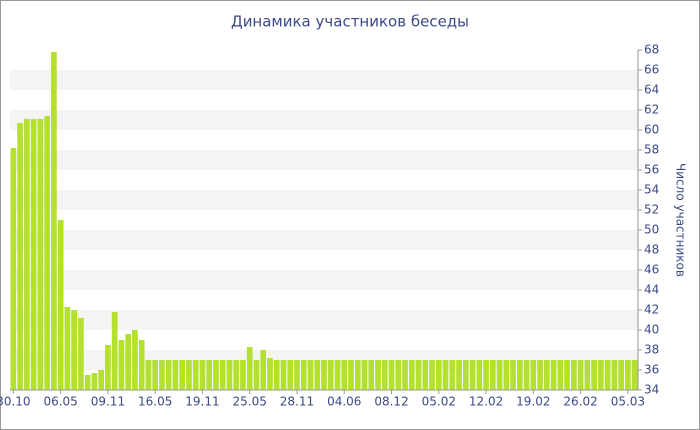 The image size is (700, 430). Describe the element at coordinates (651, 270) in the screenshot. I see `y-tick-label: 46` at that location.